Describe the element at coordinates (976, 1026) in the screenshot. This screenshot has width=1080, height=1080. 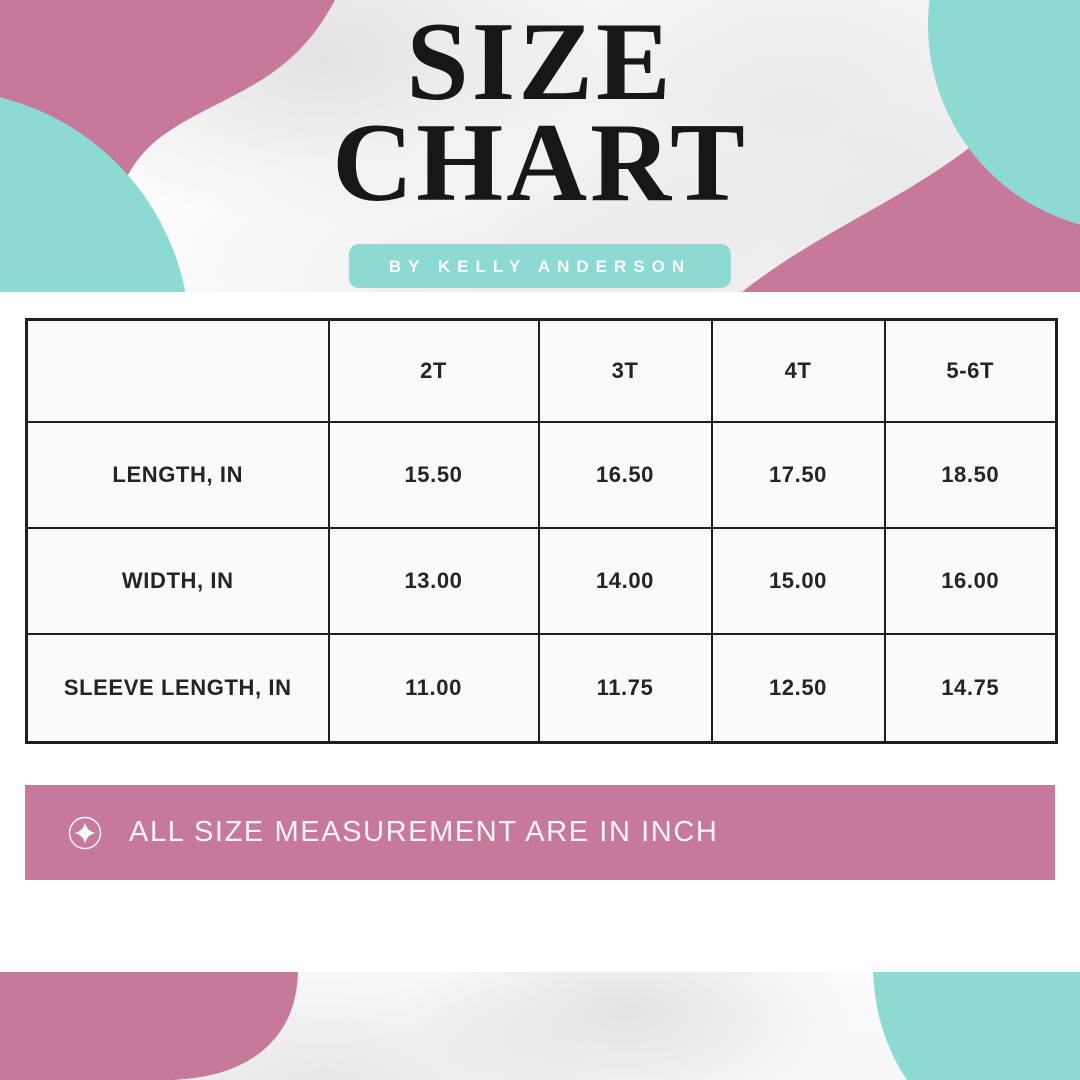
I see `bottom-right-teal-blob` at that location.